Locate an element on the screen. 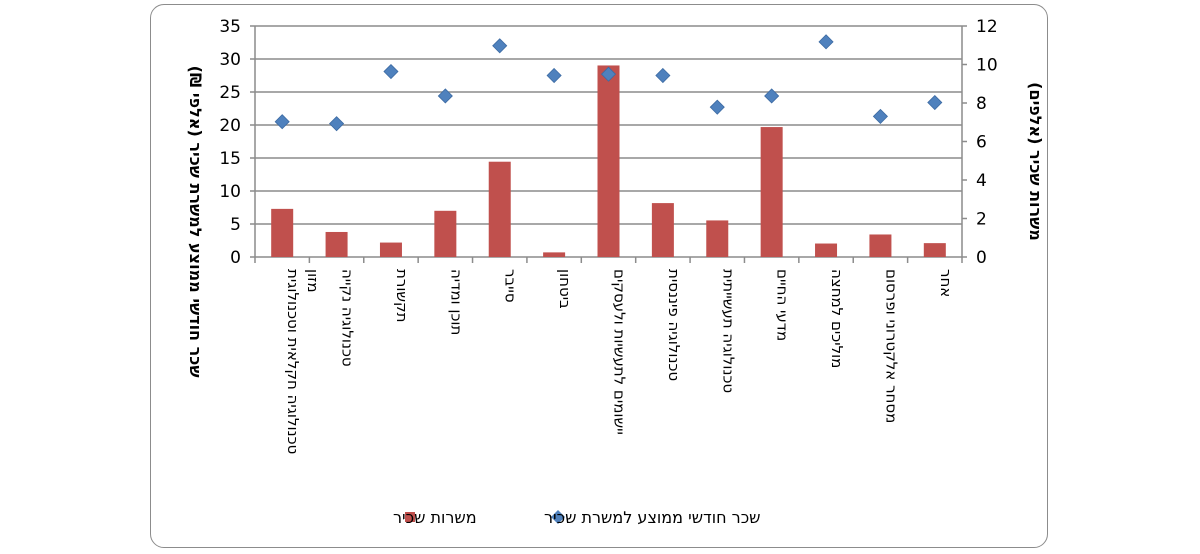 Image resolution: width=1200 pixels, height=554 pixels. x-category-label: טכנולוגיה תעשייתית is located at coordinates (728, 331).